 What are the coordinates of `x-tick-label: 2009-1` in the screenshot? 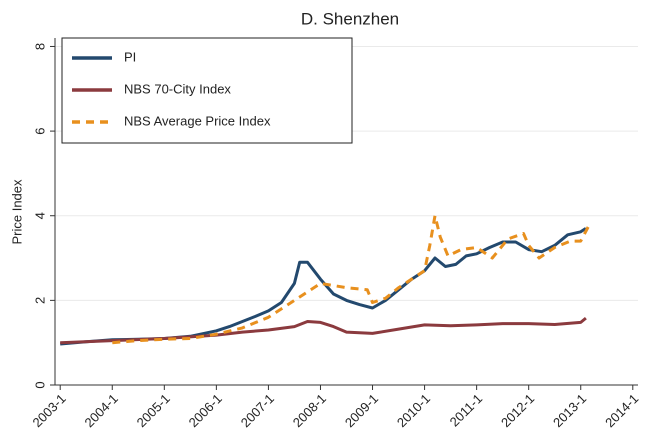 It's located at (361, 410).